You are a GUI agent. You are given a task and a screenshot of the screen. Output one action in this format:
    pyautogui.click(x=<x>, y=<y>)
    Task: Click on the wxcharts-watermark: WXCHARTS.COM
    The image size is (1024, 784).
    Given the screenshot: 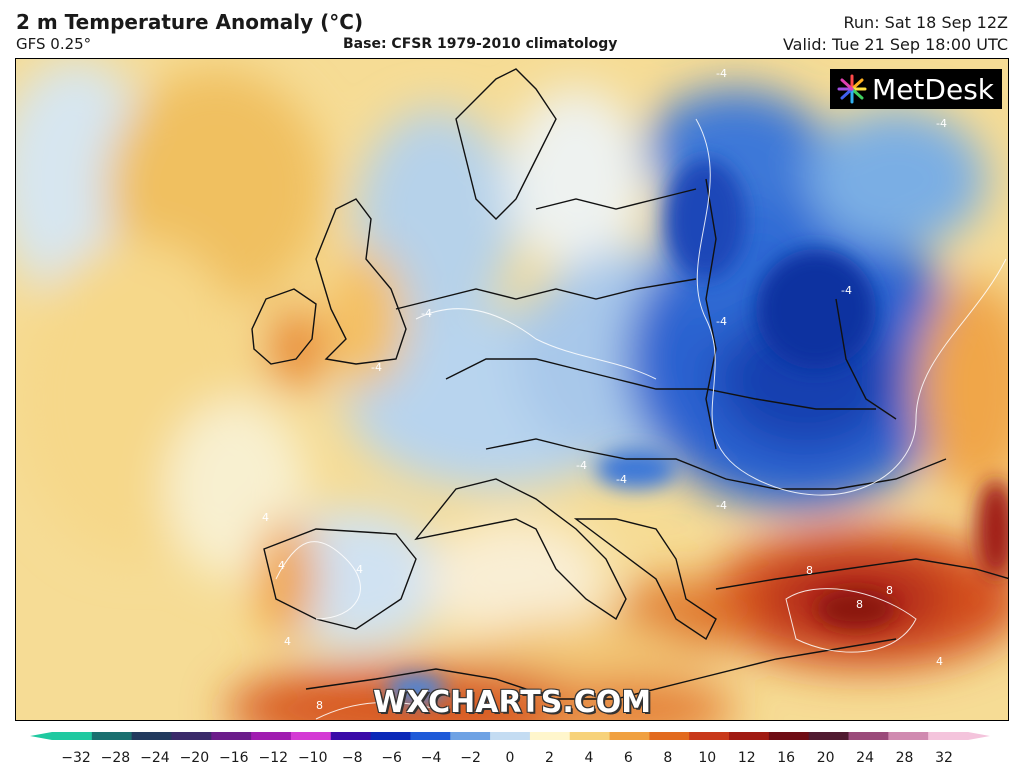 What is the action you would take?
    pyautogui.click(x=512, y=702)
    